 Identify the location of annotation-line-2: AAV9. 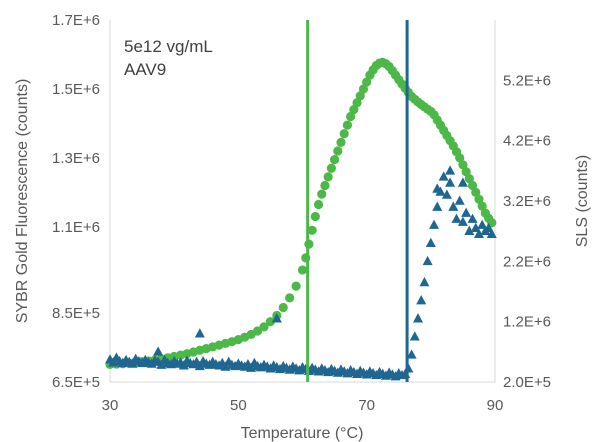
(145, 69).